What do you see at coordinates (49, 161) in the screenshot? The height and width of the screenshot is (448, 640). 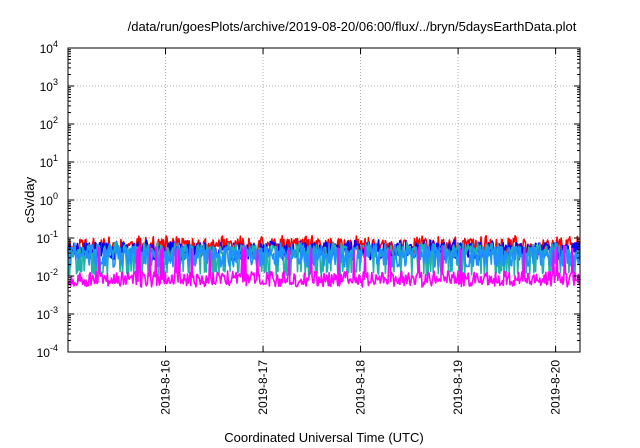 I see `y-tick-label: 10¹` at bounding box center [49, 161].